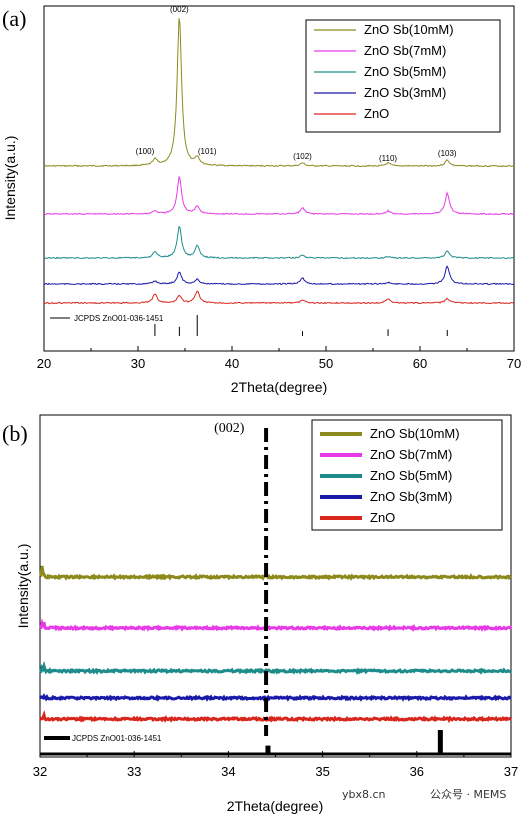 The image size is (522, 819). I want to click on peak-label: (103), so click(447, 153).